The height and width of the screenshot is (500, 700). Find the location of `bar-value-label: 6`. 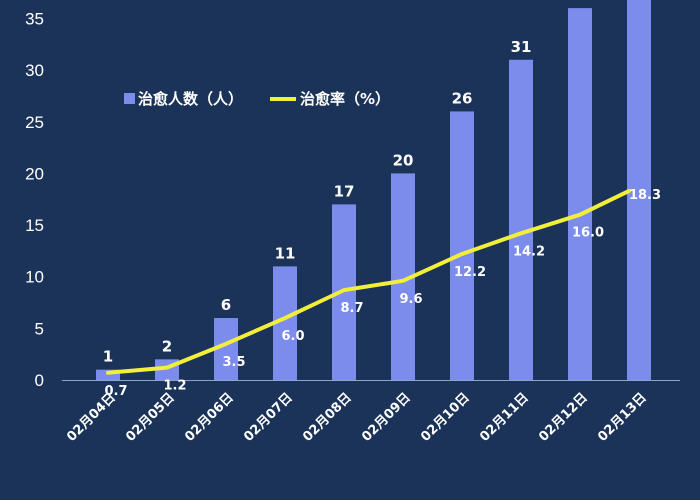

bar-value-label: 6 is located at coordinates (226, 305).